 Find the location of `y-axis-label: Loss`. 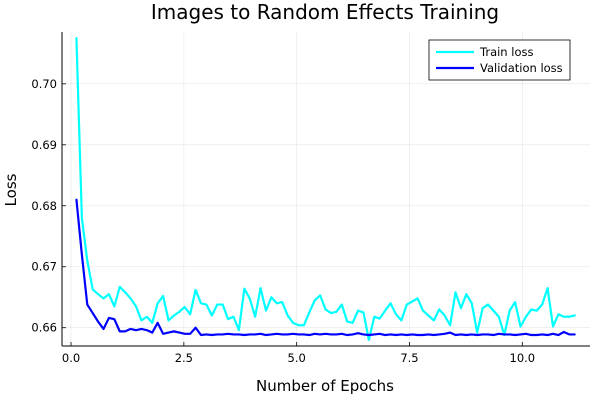

y-axis-label: Loss is located at coordinates (11, 189).